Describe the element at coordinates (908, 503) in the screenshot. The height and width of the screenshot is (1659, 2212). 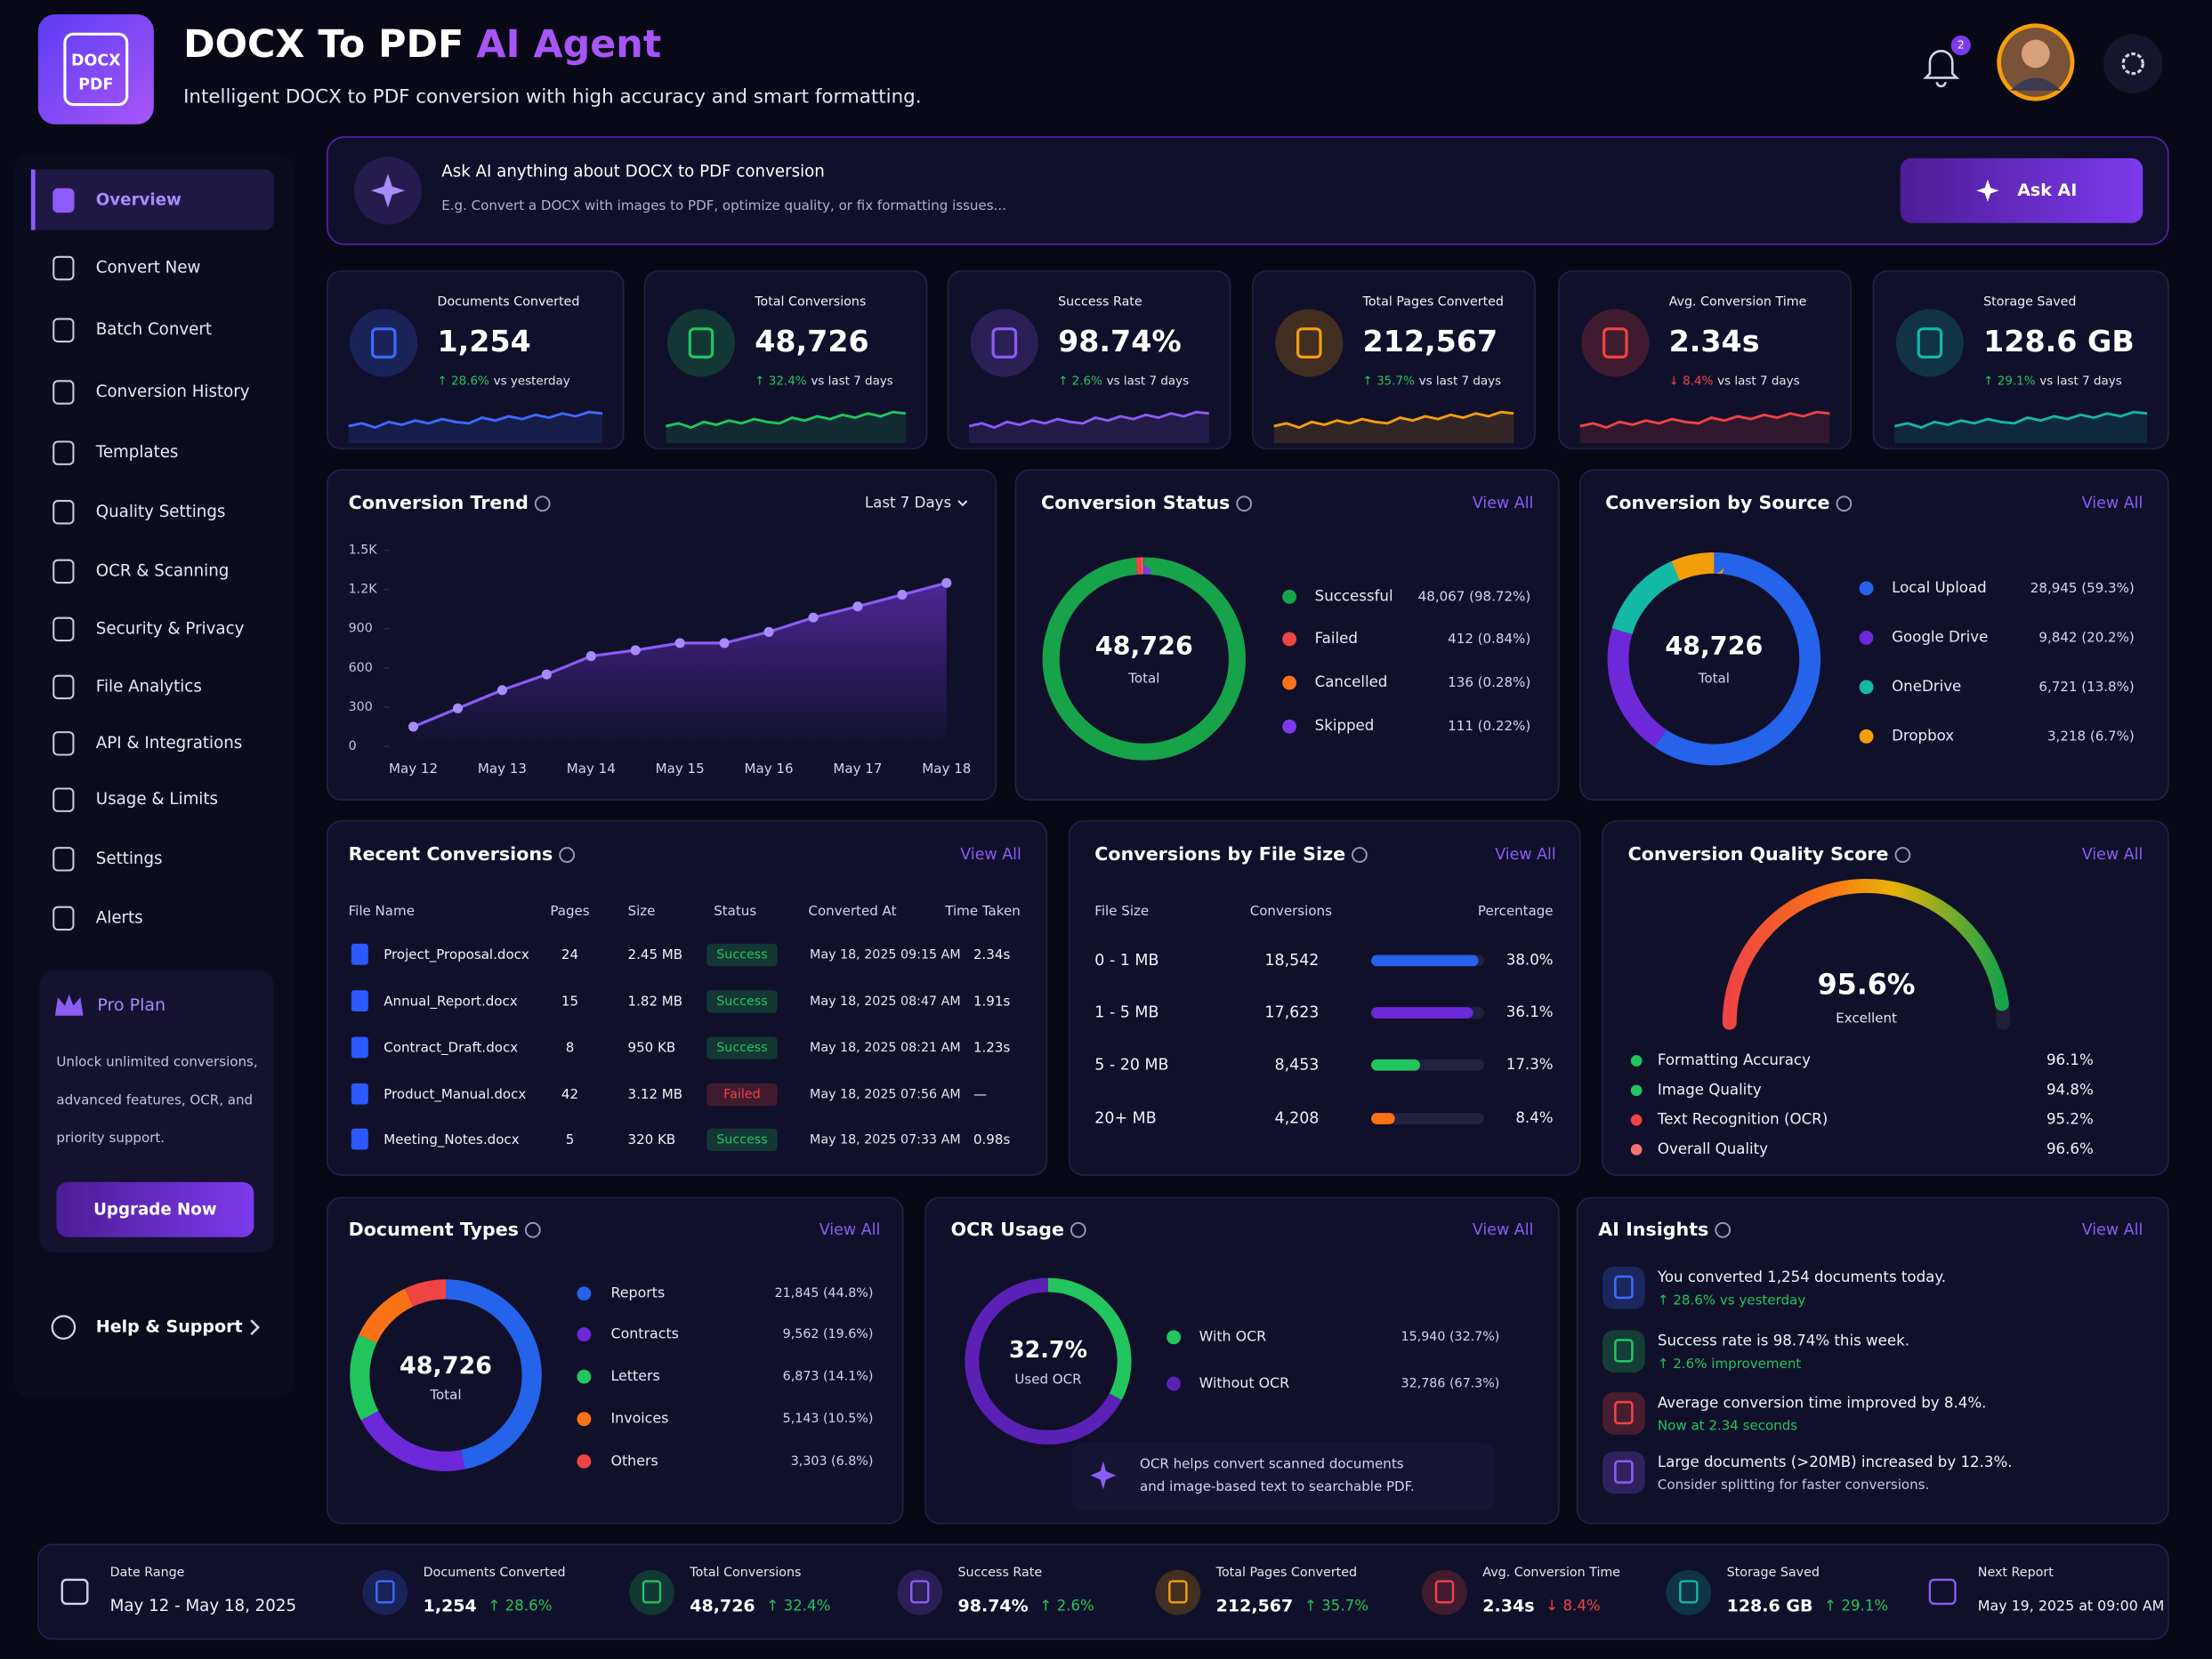
I see `range-selector: Last 7 Days` at that location.